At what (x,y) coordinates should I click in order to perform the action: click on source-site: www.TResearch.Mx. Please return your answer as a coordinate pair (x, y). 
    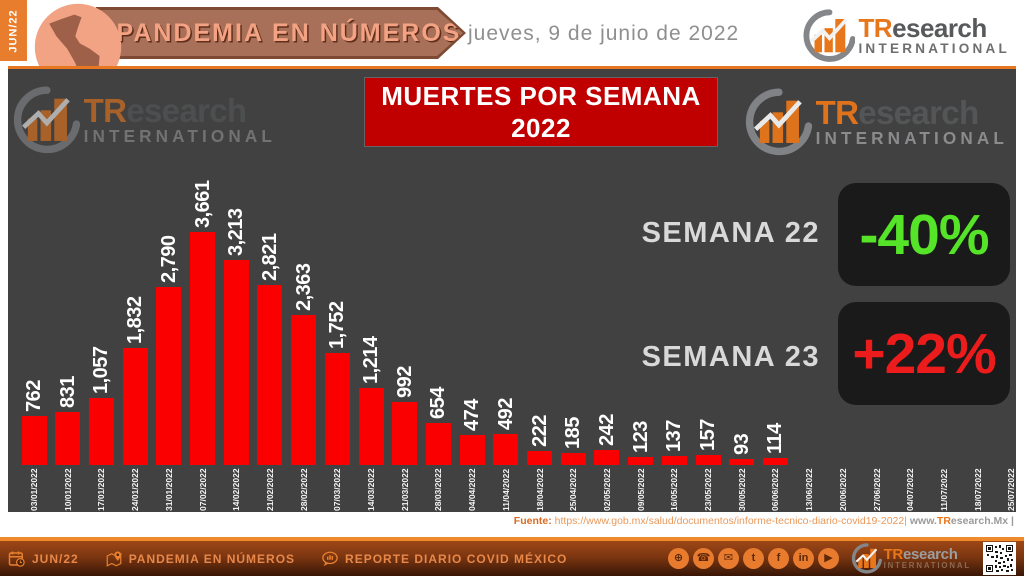
    Looking at the image, I should click on (959, 521).